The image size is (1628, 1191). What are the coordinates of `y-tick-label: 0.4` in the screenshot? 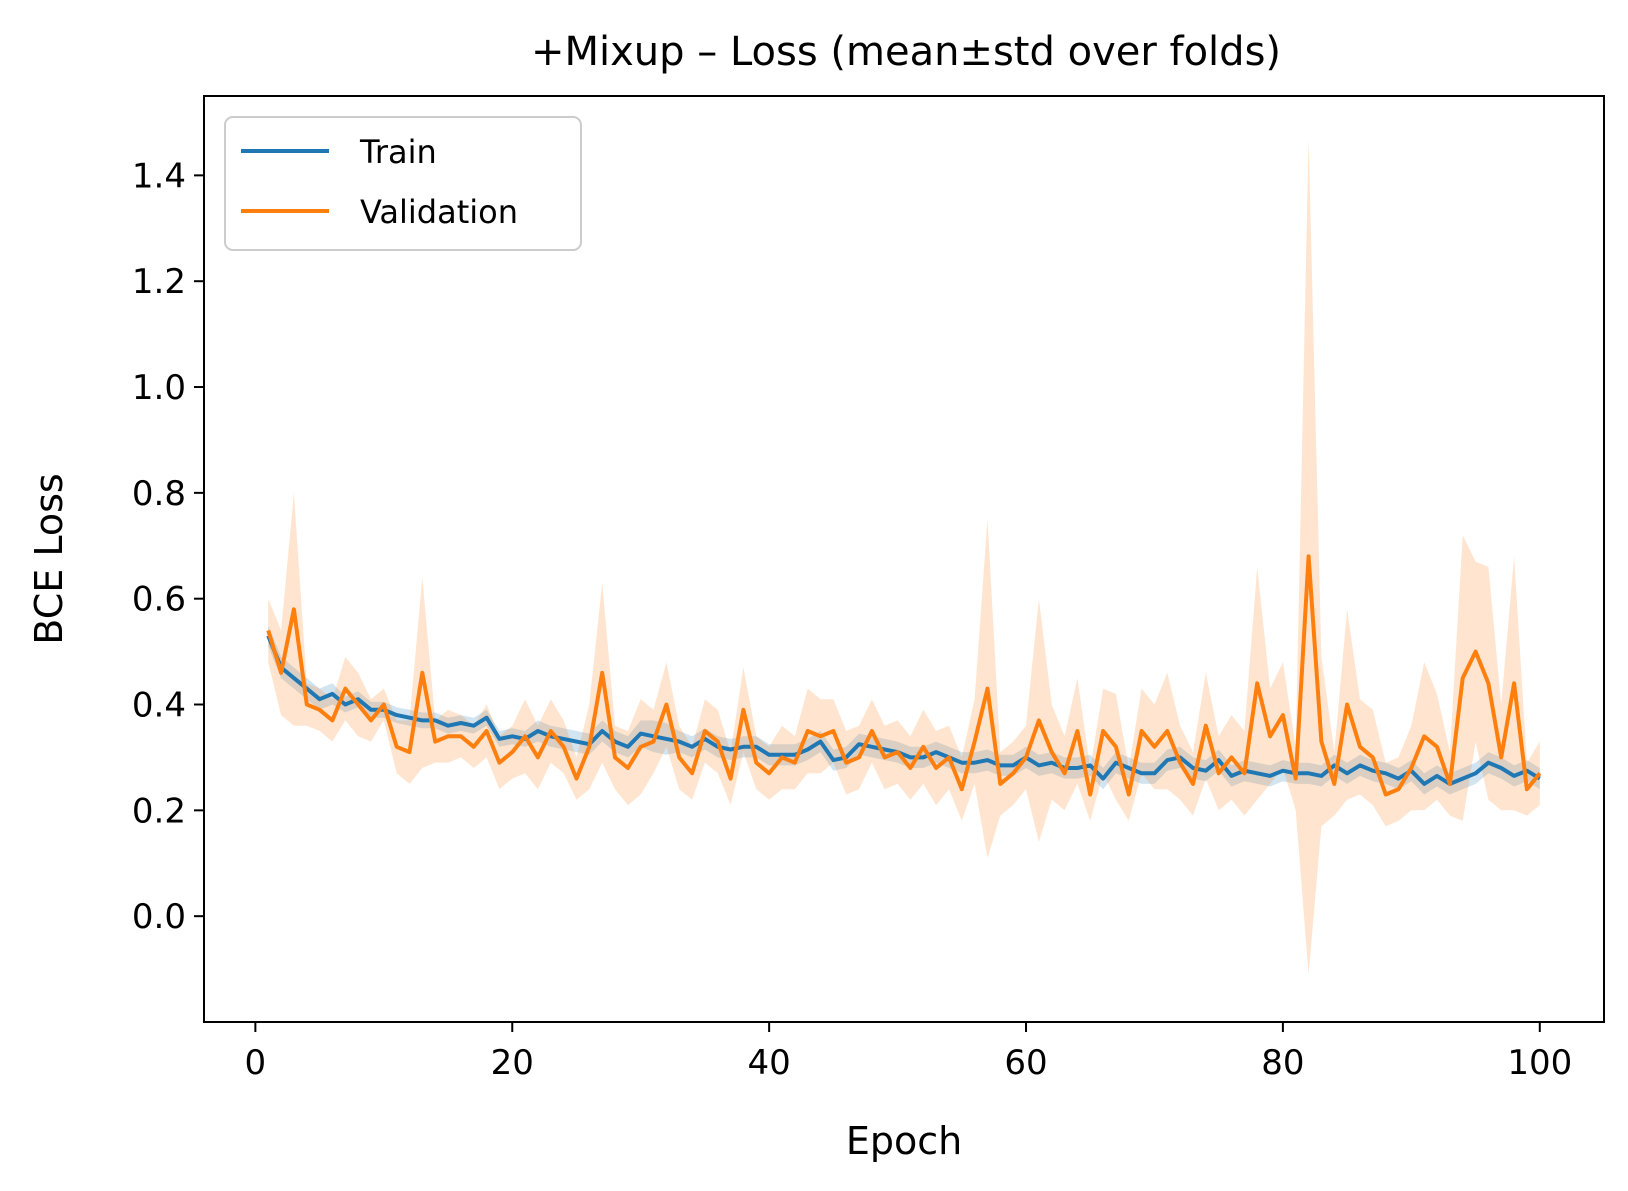 It's located at (159, 706).